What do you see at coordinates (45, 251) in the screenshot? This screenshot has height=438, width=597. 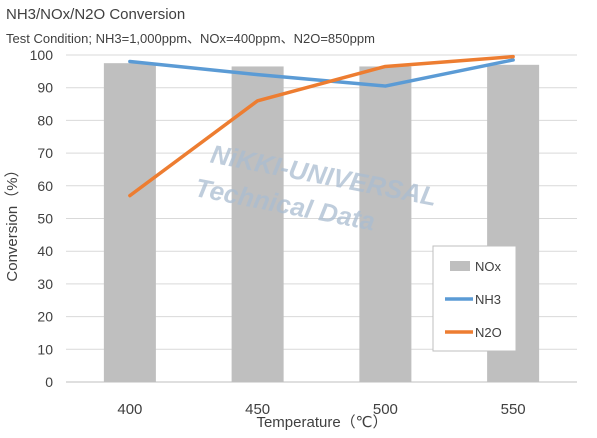 I see `y-tick-label: 40` at bounding box center [45, 251].